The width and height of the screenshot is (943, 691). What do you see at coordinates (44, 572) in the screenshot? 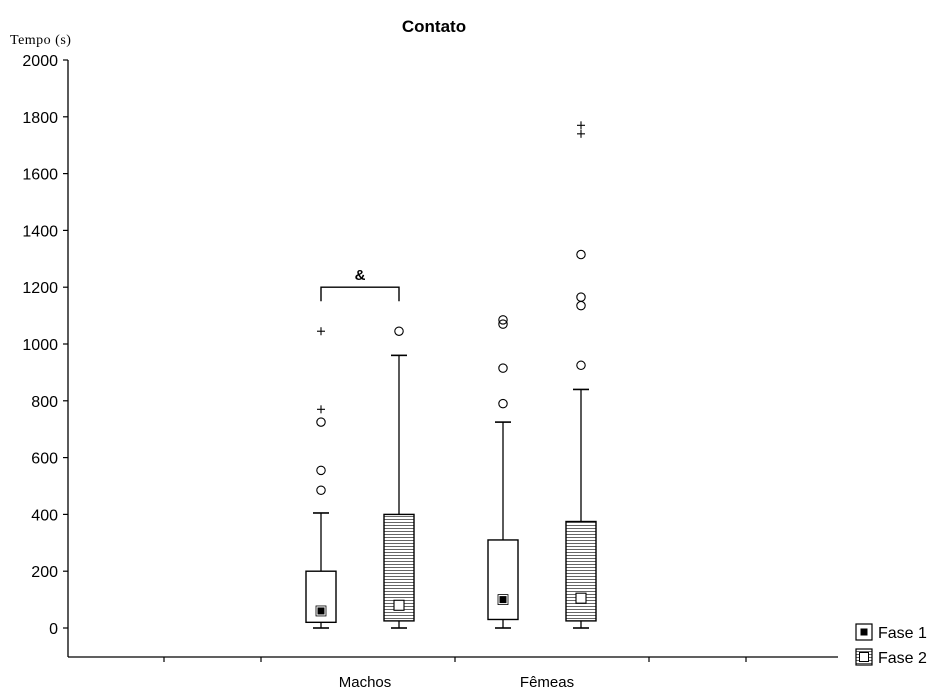
I see `y-tick-label: 200` at bounding box center [44, 572].